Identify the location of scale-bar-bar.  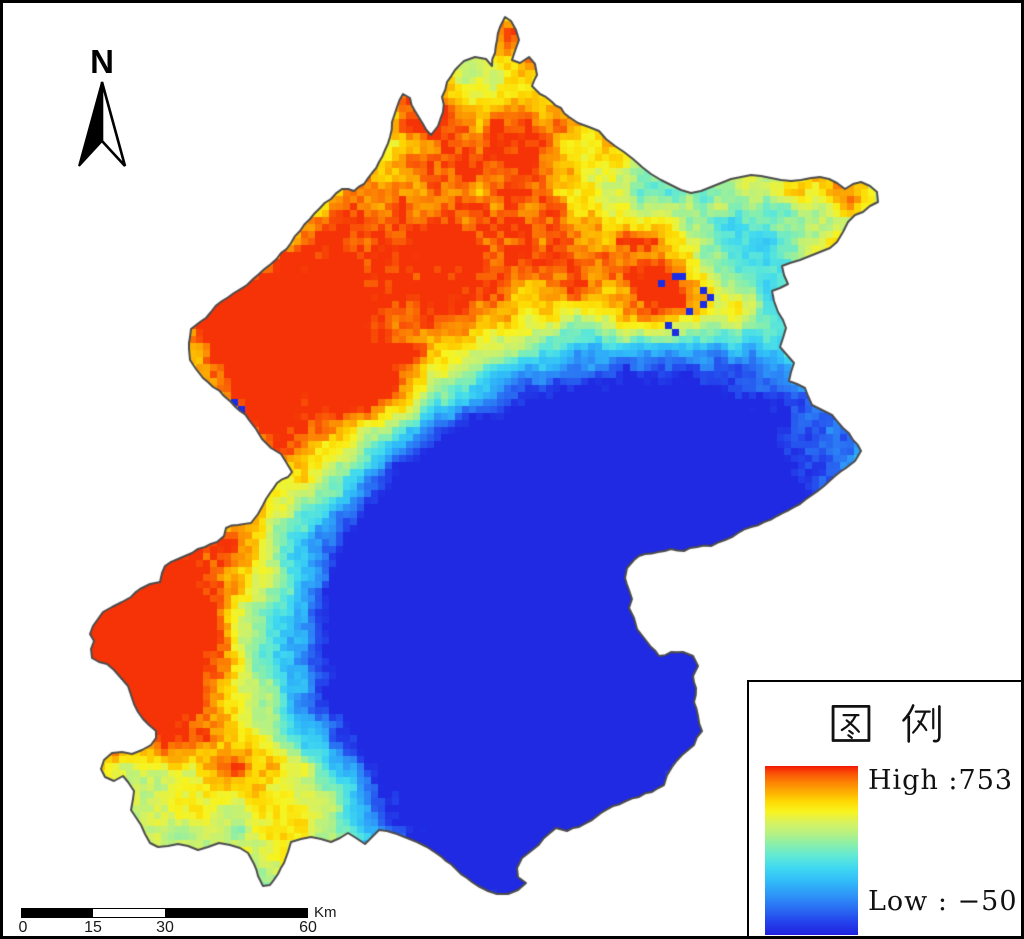
(164, 913).